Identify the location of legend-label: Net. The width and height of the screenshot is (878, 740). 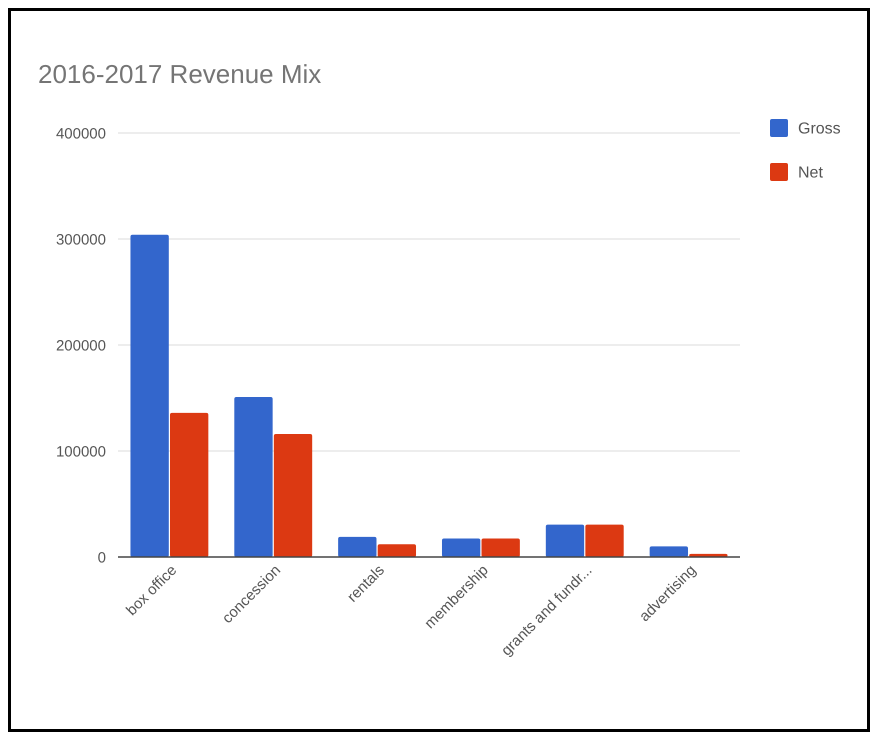
(811, 173).